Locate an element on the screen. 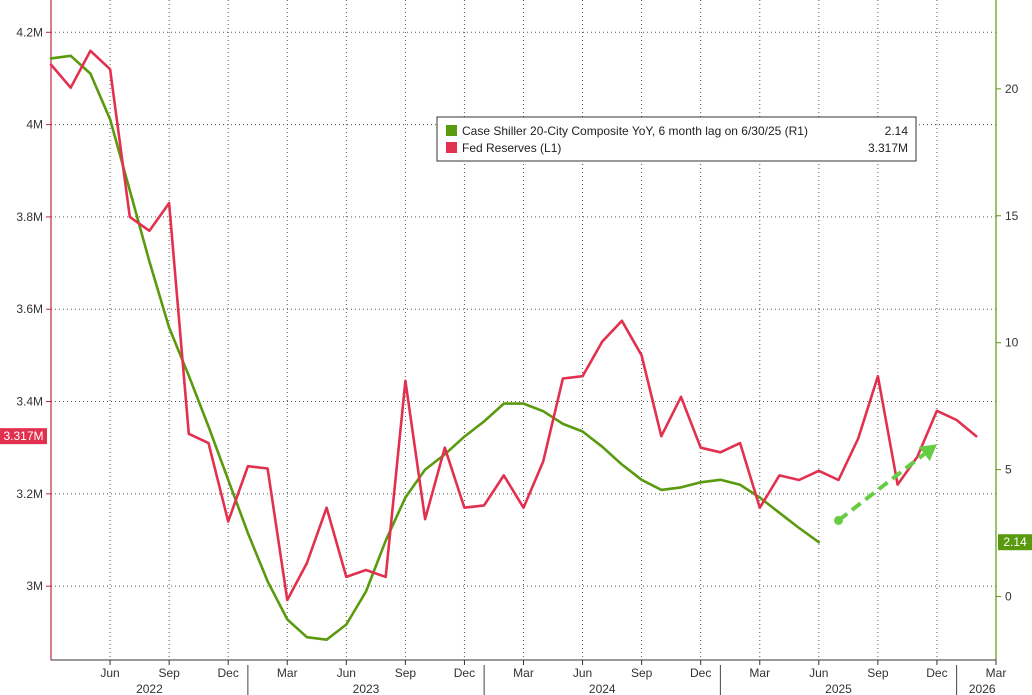  right-axis-ticks: 0 5 10 15 20 is located at coordinates (1007, 343).